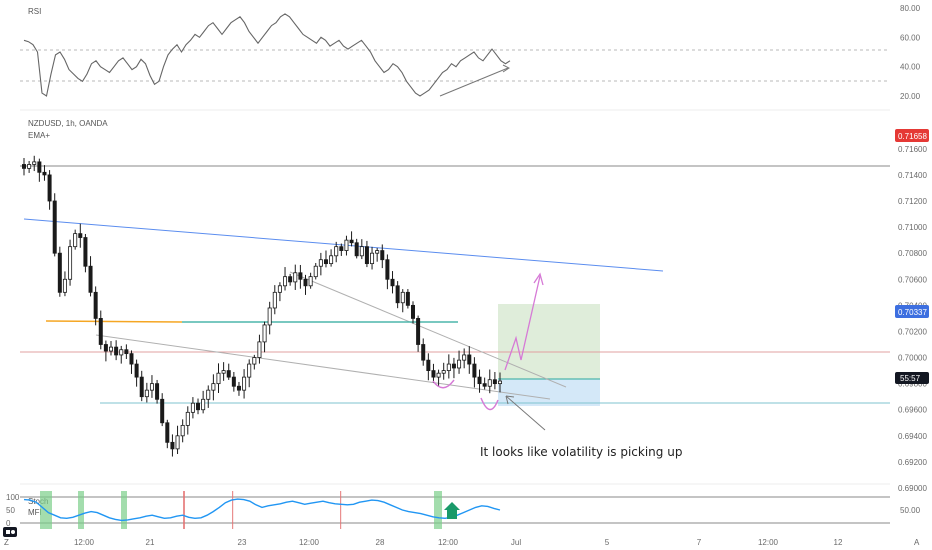  Describe the element at coordinates (525, 413) in the screenshot. I see `annotation-pointer` at that location.